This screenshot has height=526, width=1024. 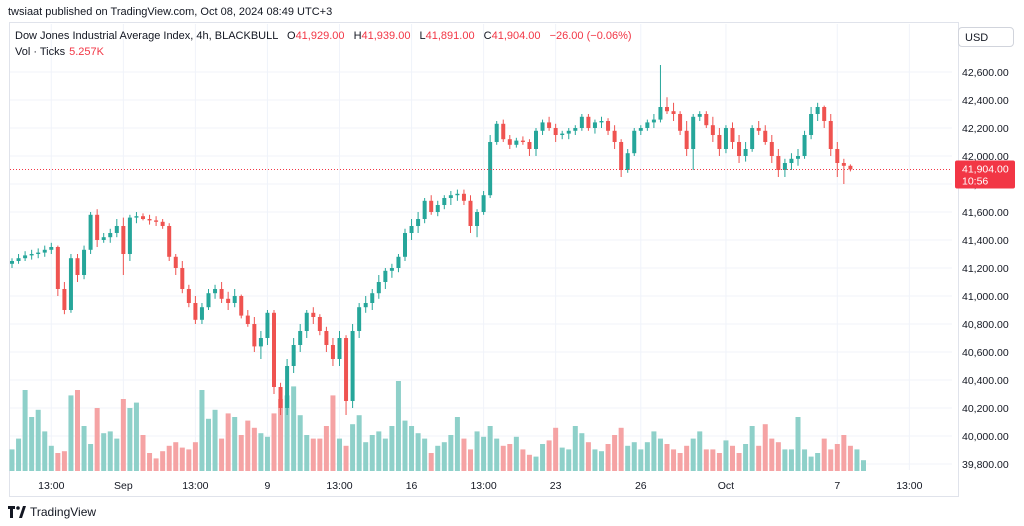 What do you see at coordinates (40, 52) in the screenshot?
I see `volume-label: Vol · Ticks` at bounding box center [40, 52].